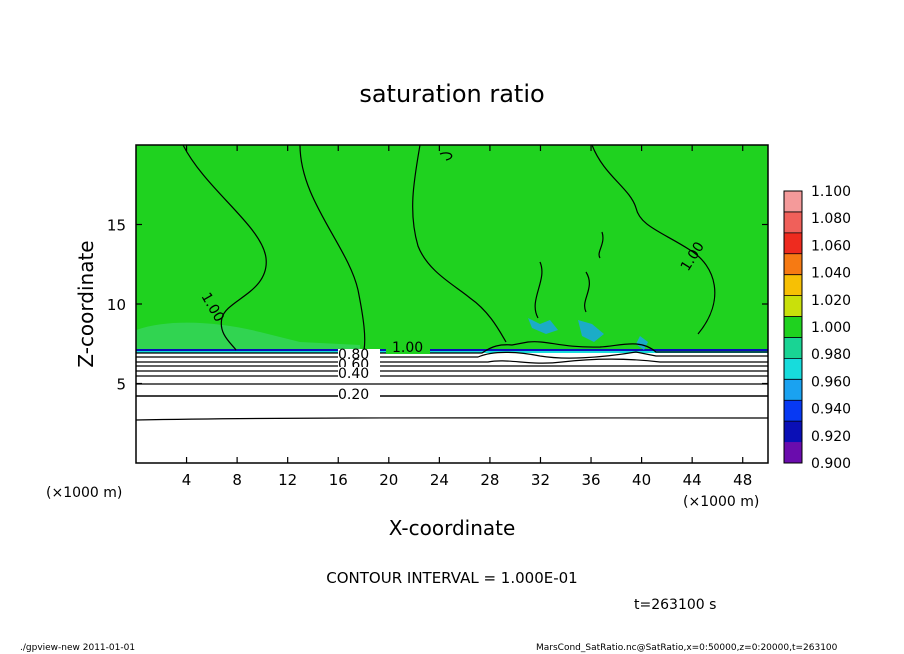  What do you see at coordinates (332, 247) in the screenshot?
I see `contour-1-00-b` at bounding box center [332, 247].